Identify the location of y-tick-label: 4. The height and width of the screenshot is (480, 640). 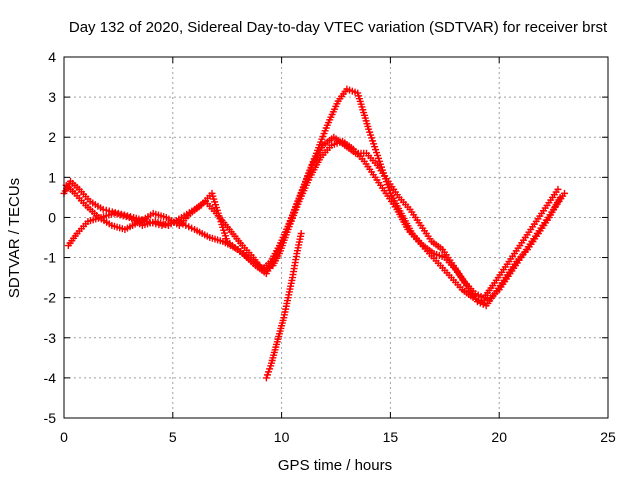
(52, 57).